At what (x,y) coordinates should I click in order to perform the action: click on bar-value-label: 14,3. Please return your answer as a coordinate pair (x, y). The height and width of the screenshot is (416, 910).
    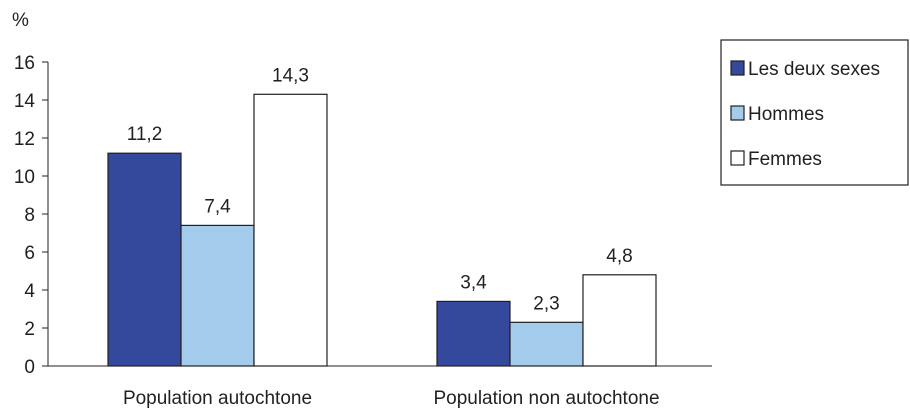
    Looking at the image, I should click on (290, 75).